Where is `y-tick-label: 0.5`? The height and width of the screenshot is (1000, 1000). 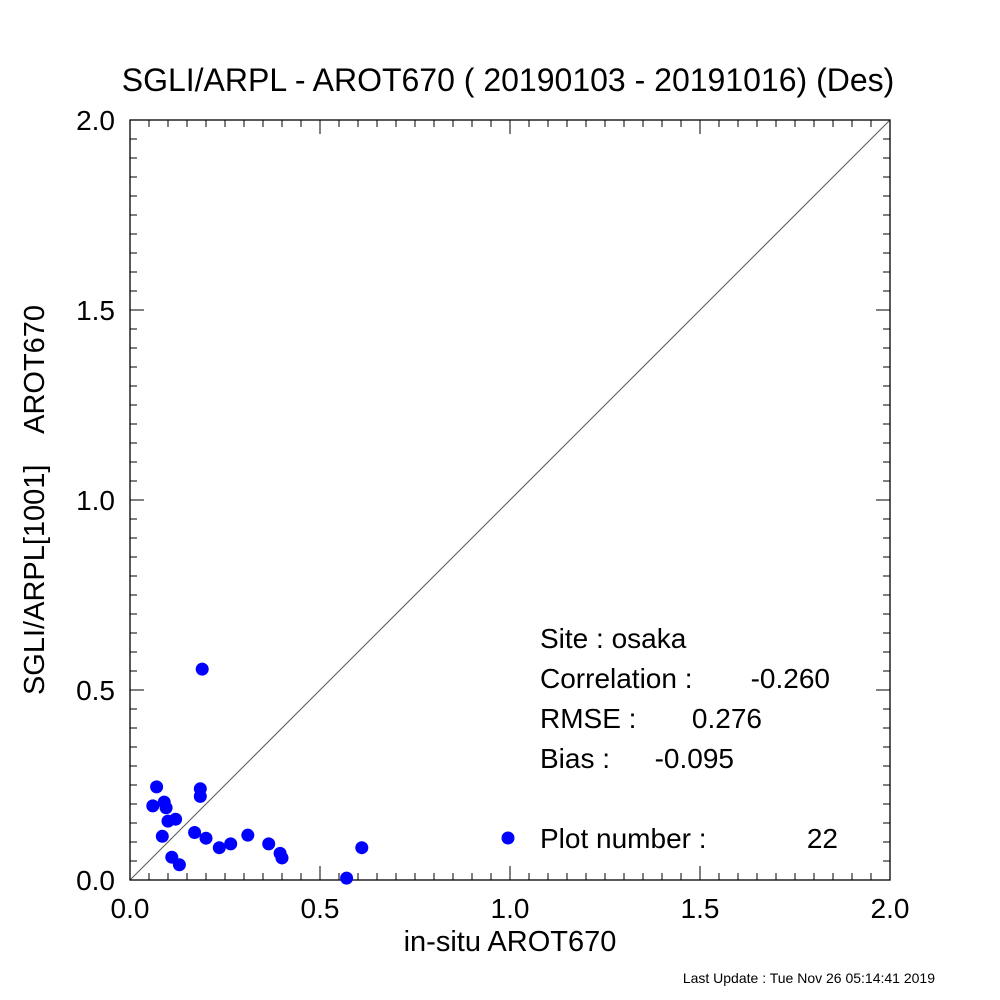 y-tick-label: 0.5 is located at coordinates (95, 690).